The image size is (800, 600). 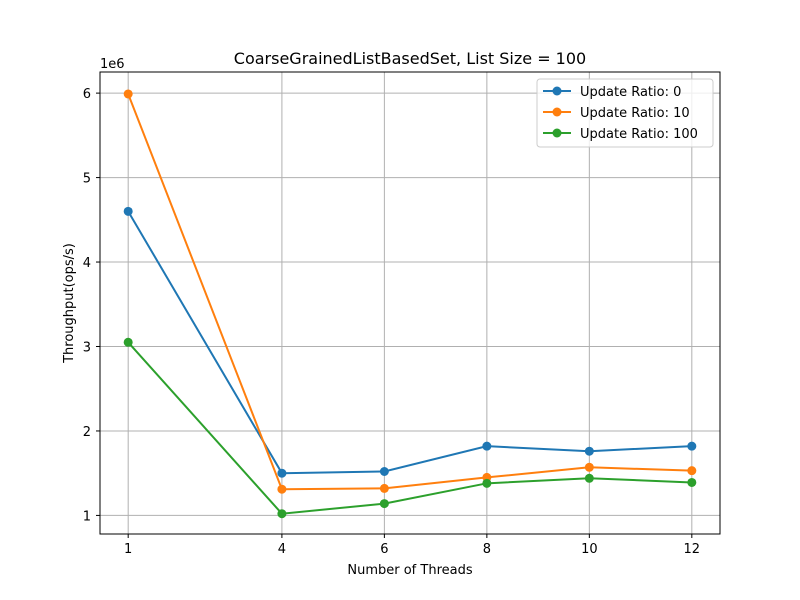 What do you see at coordinates (635, 113) in the screenshot?
I see `legend-label: Update Ratio: 10` at bounding box center [635, 113].